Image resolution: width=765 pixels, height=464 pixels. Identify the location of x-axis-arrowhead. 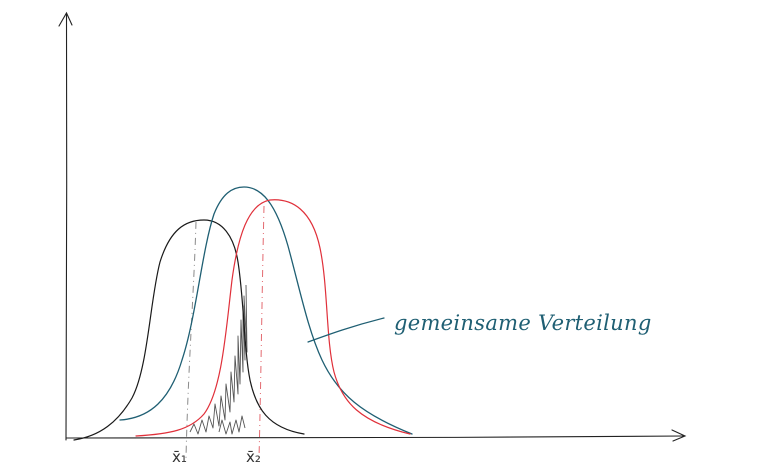
(679, 435).